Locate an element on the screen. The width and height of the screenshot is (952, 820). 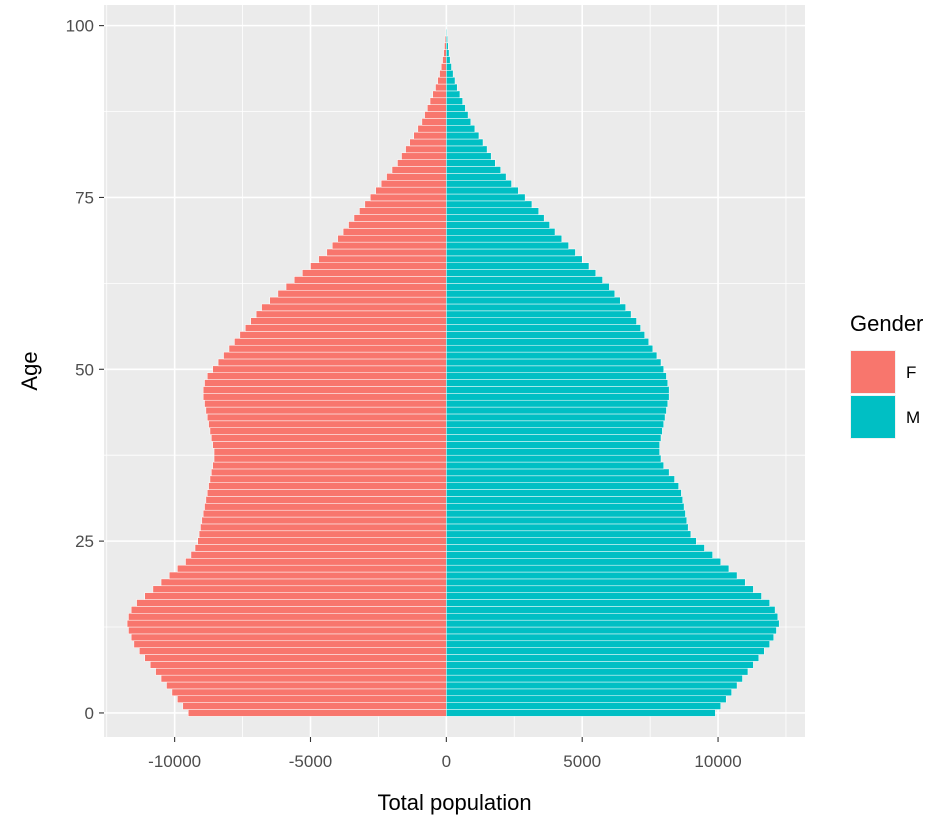
y-tick-label: 50 is located at coordinates (84, 369).